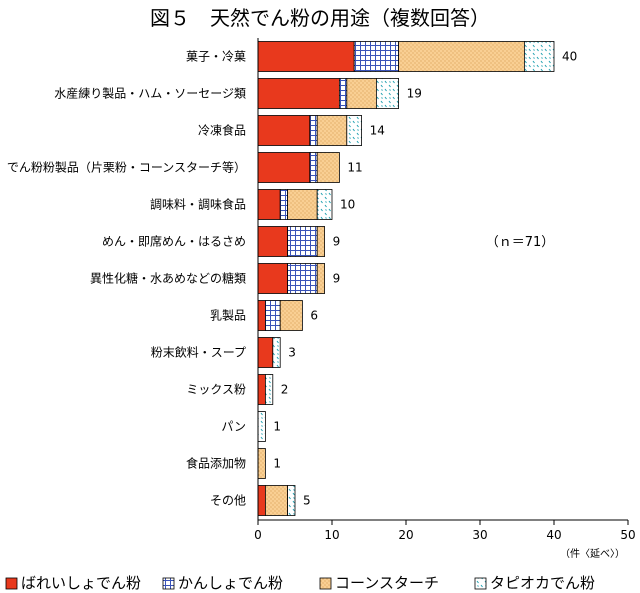 Image resolution: width=640 pixels, height=593 pixels. Describe the element at coordinates (216, 57) in the screenshot. I see `category-label-0: 菓子・冷菓` at that location.